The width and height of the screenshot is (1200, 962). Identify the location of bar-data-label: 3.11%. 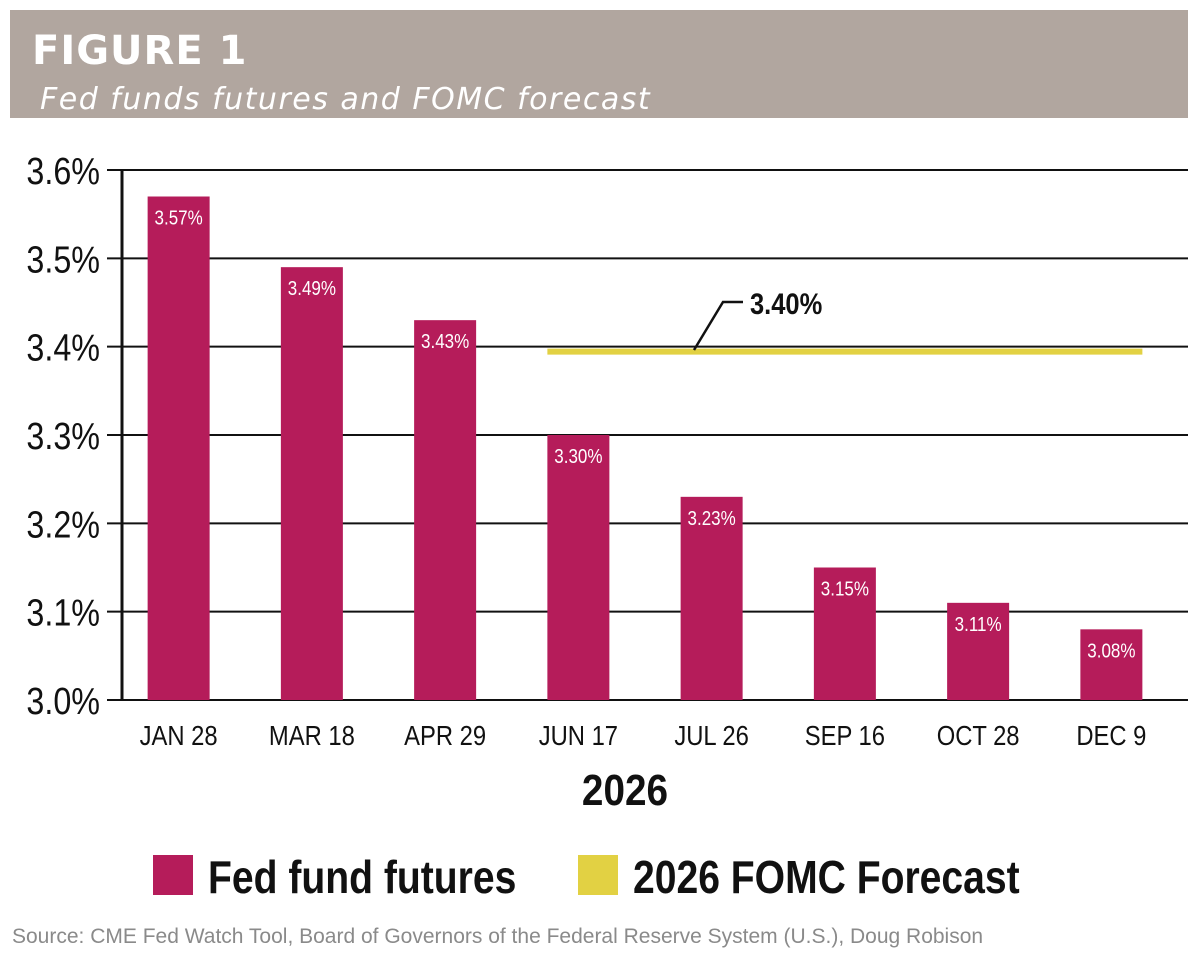
(978, 624).